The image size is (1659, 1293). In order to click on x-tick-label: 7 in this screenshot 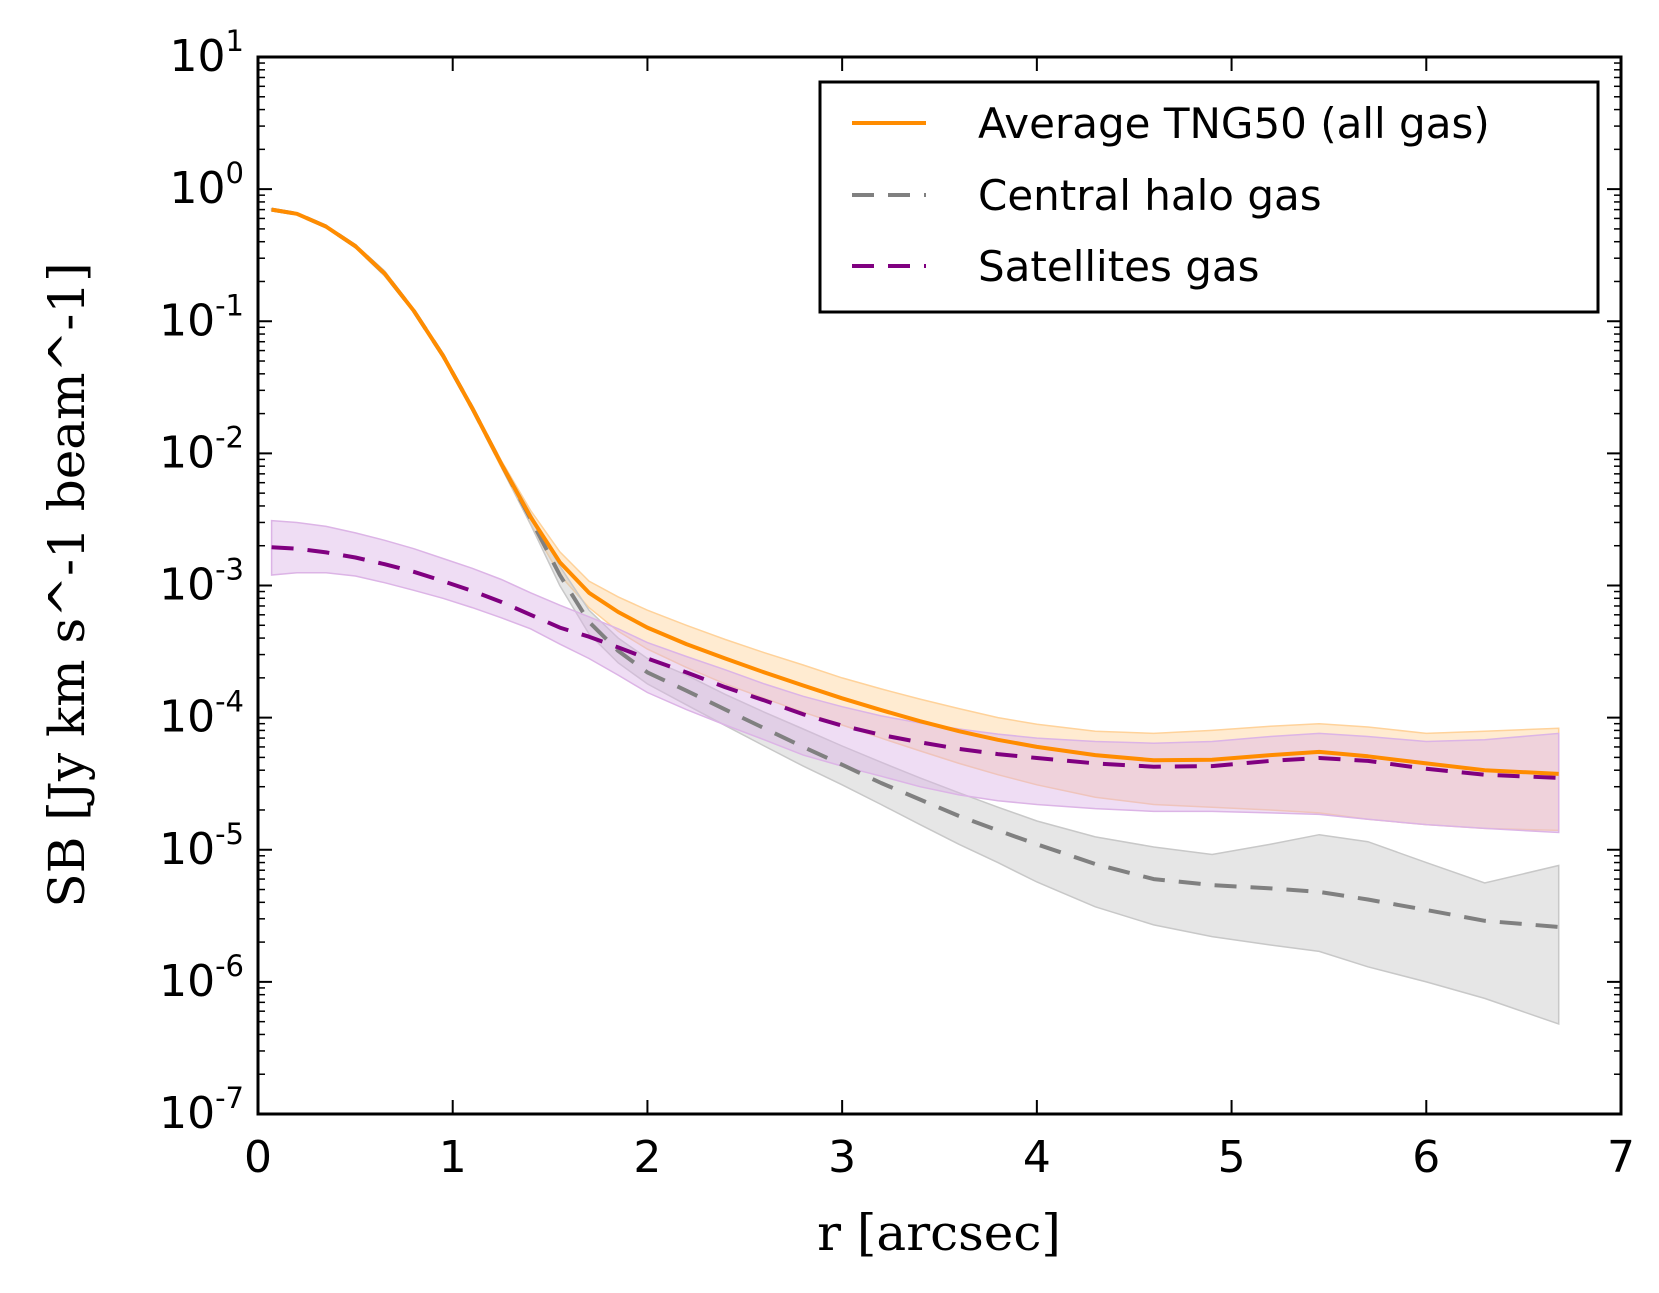, I will do `click(1621, 1157)`.